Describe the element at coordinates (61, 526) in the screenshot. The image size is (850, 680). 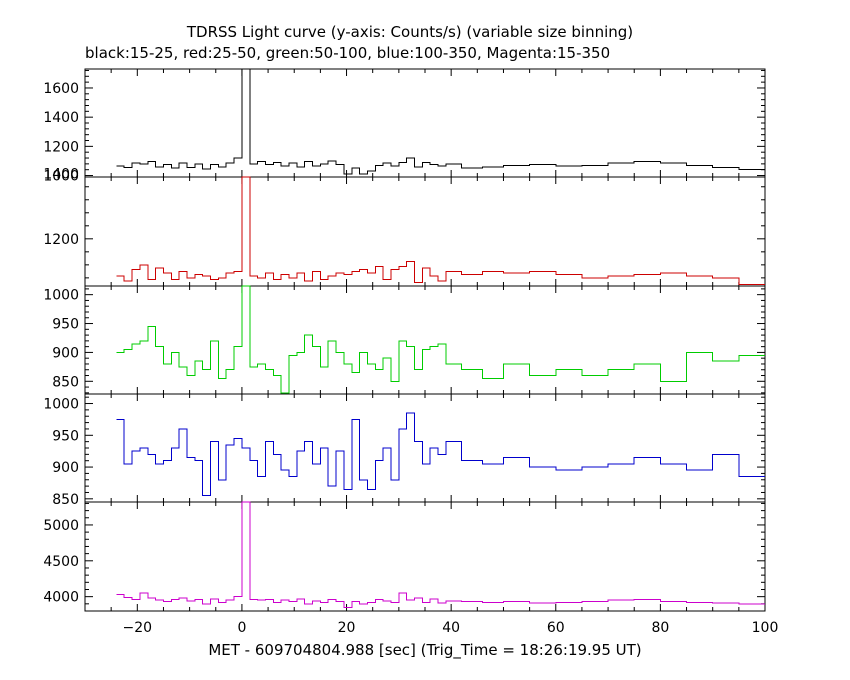
I see `y-tick-label: 5000` at that location.